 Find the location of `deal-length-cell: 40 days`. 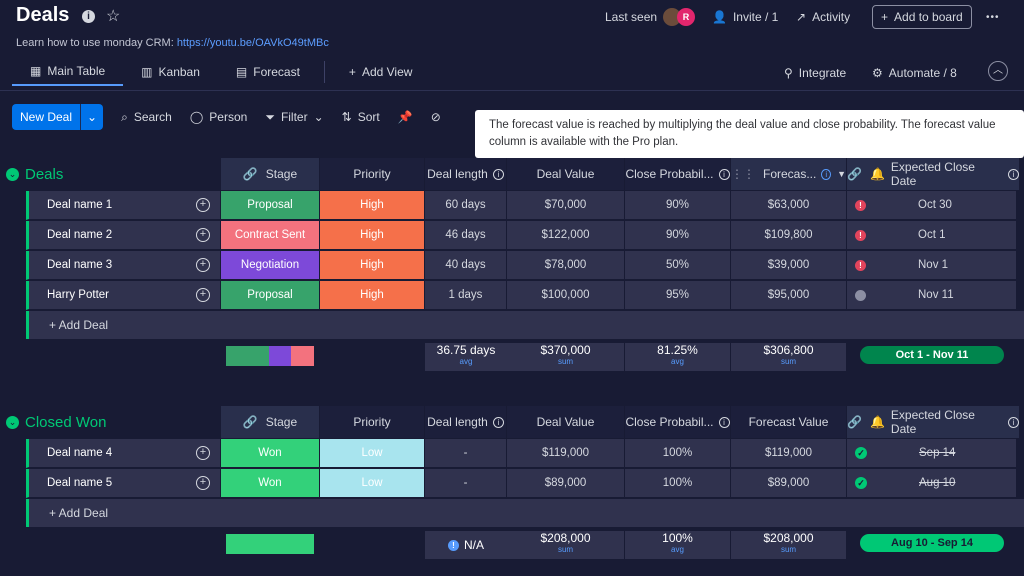

deal-length-cell: 40 days is located at coordinates (466, 265).